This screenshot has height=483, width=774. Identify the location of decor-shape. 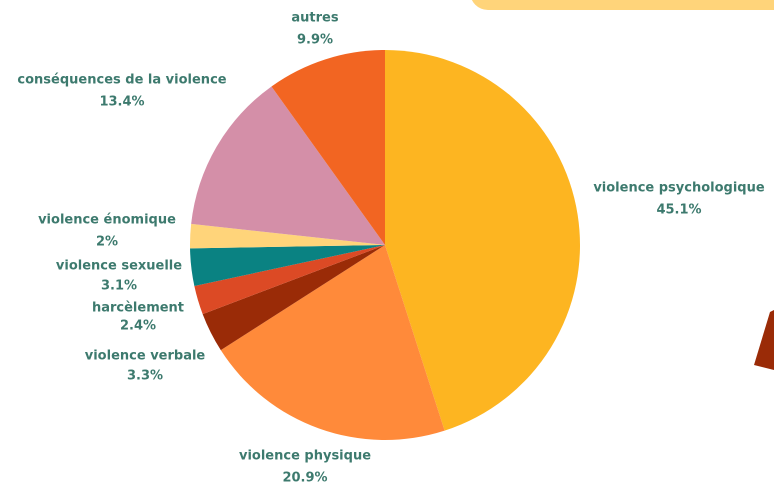
(764, 340).